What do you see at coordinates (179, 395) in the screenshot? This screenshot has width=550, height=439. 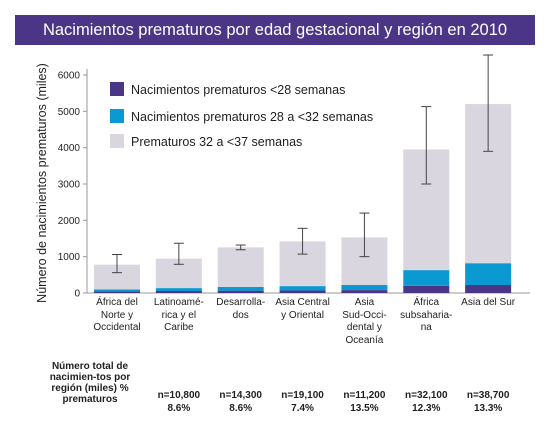 I see `footer-births: n=10,800` at bounding box center [179, 395].